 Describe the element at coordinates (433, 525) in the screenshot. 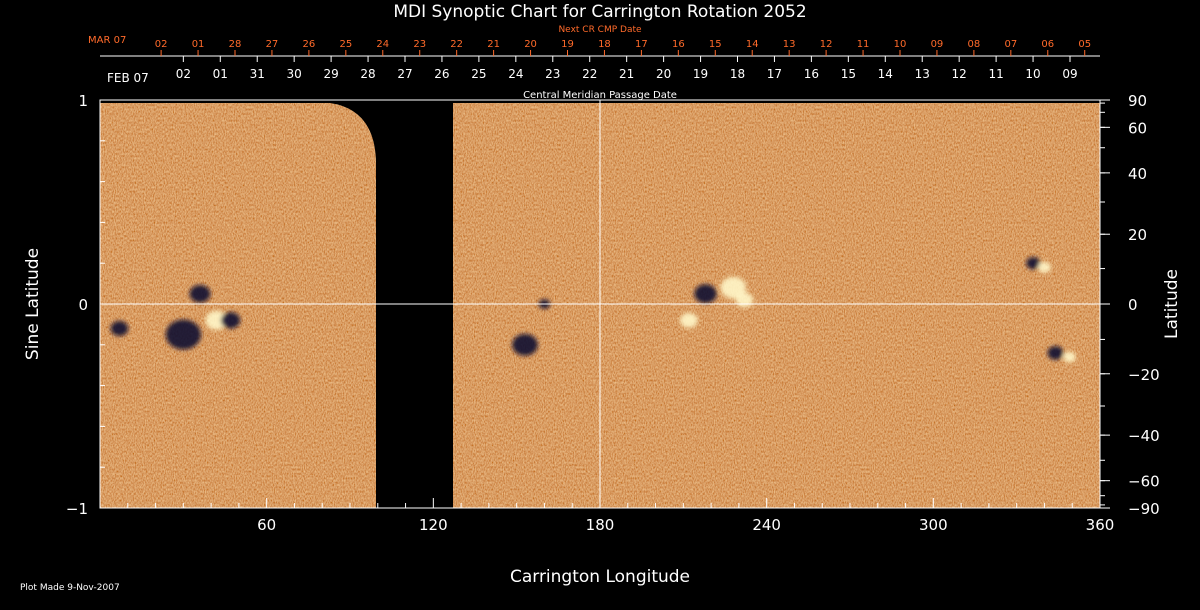

I see `x-tick-label: 120` at that location.